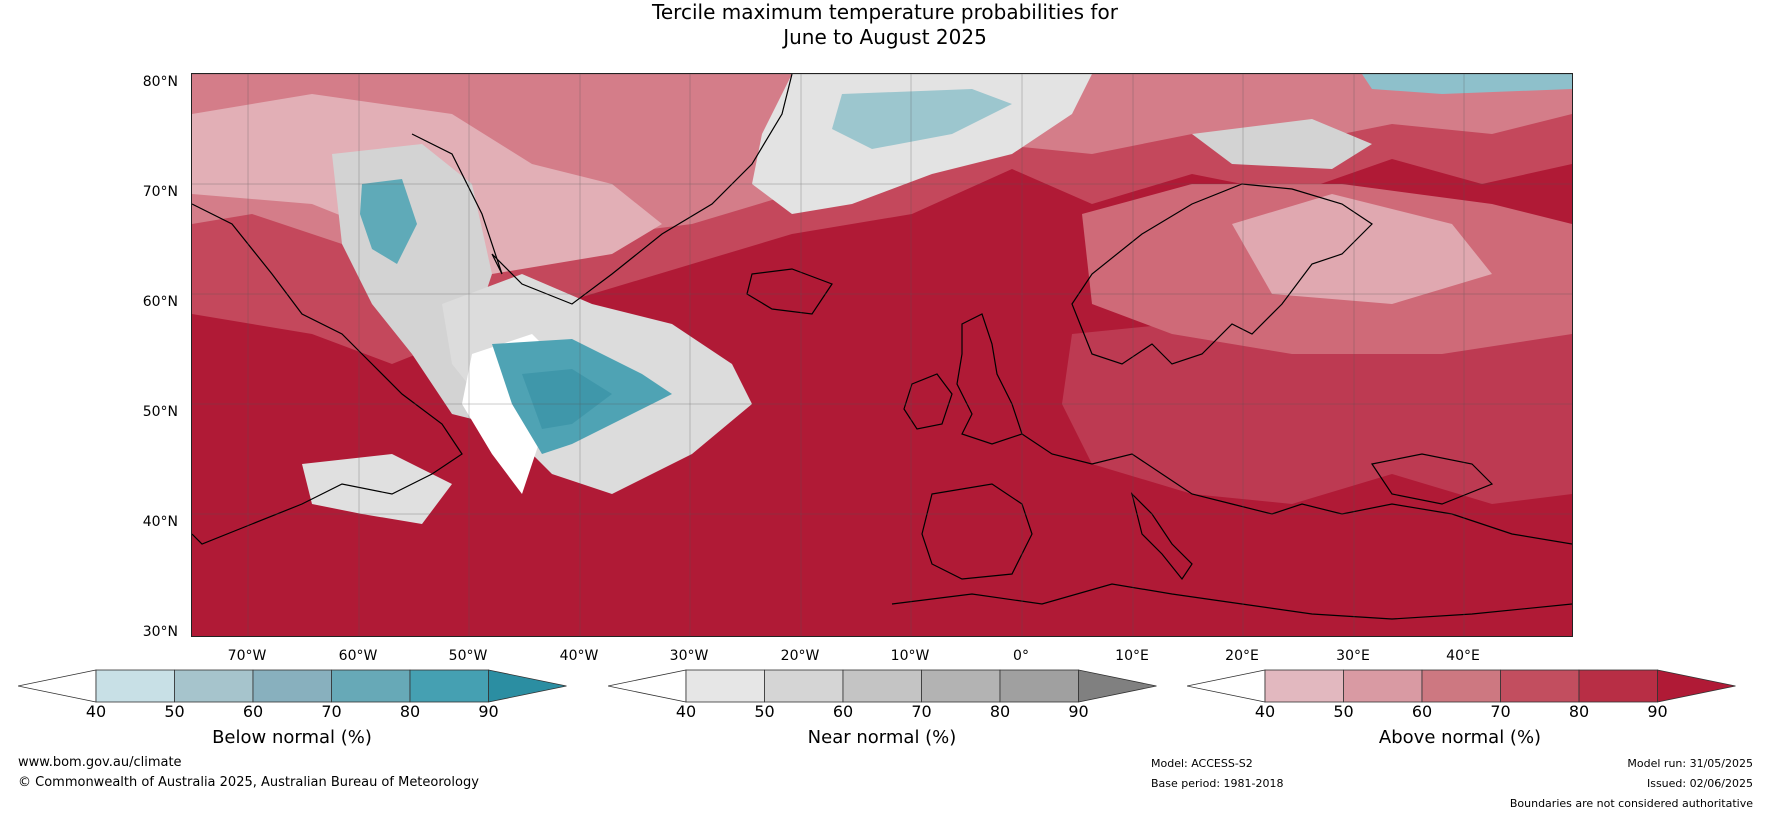  I want to click on map-region-near-normal-svalbard, so click(1282, 144).